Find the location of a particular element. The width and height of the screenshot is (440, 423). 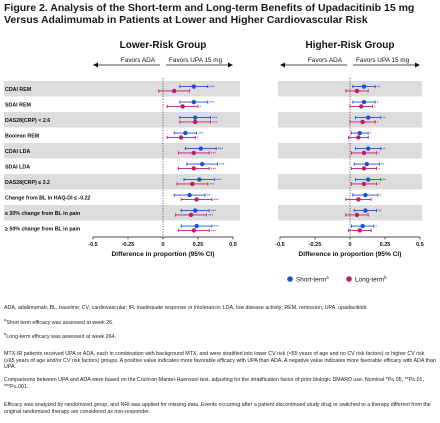

x-tick-label: -0.5 is located at coordinates (92, 245).